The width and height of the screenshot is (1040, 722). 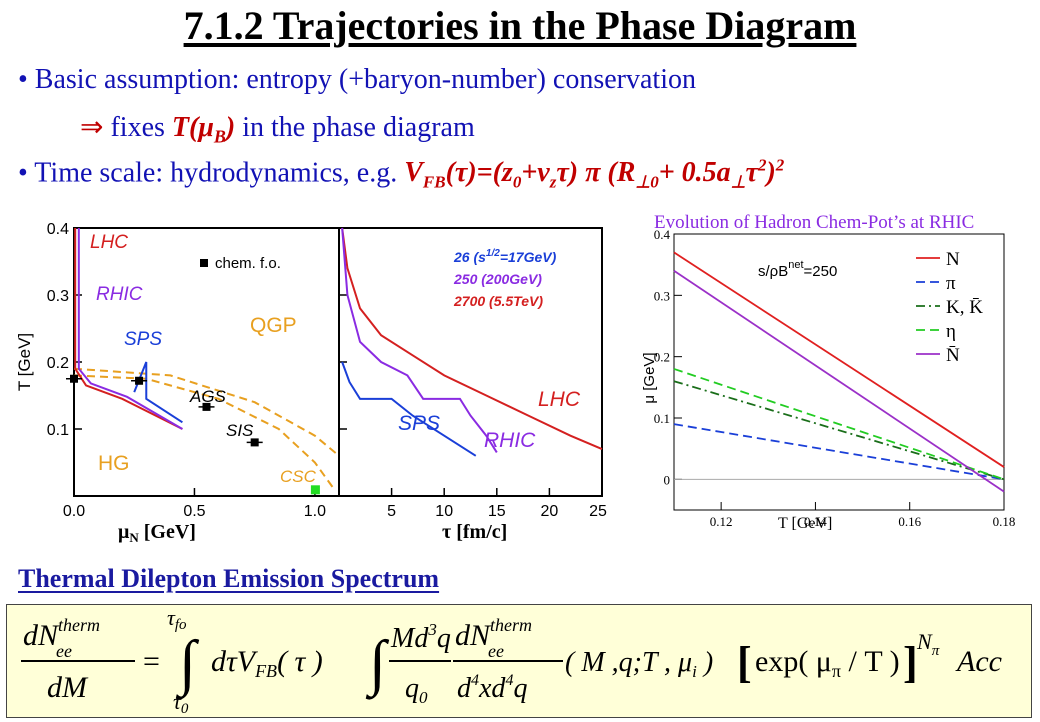 I want to click on chem-pot-ytick-label: 0, so click(x=667, y=479).